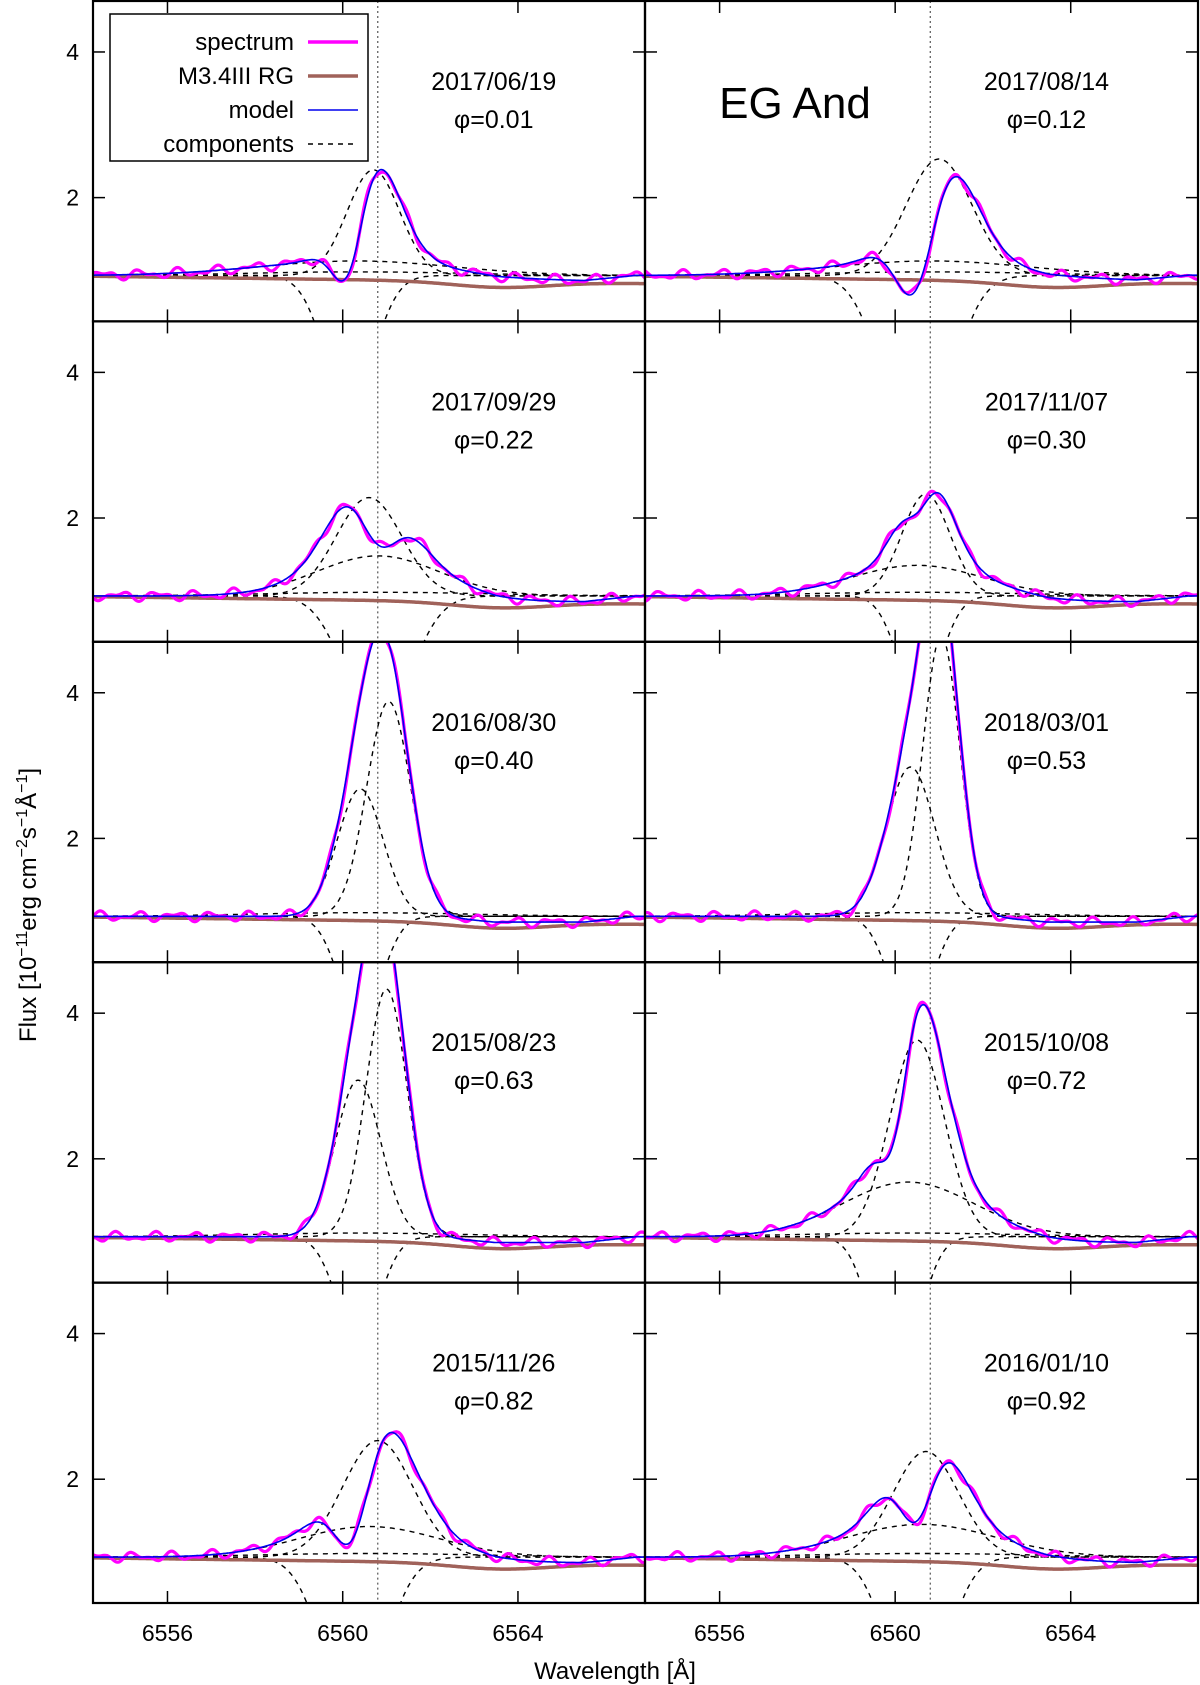 The height and width of the screenshot is (1685, 1200). I want to click on x-tick-label: 6560, so click(895, 1633).